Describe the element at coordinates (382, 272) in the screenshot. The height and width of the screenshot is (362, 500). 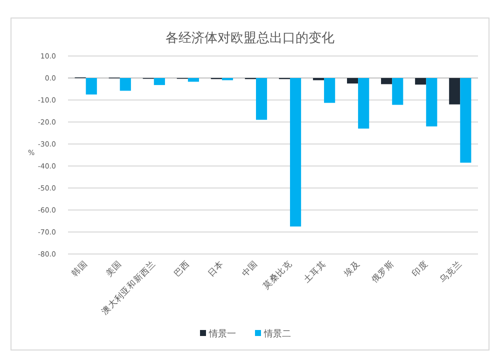
I see `x-tick-label: 俄罗斯` at that location.